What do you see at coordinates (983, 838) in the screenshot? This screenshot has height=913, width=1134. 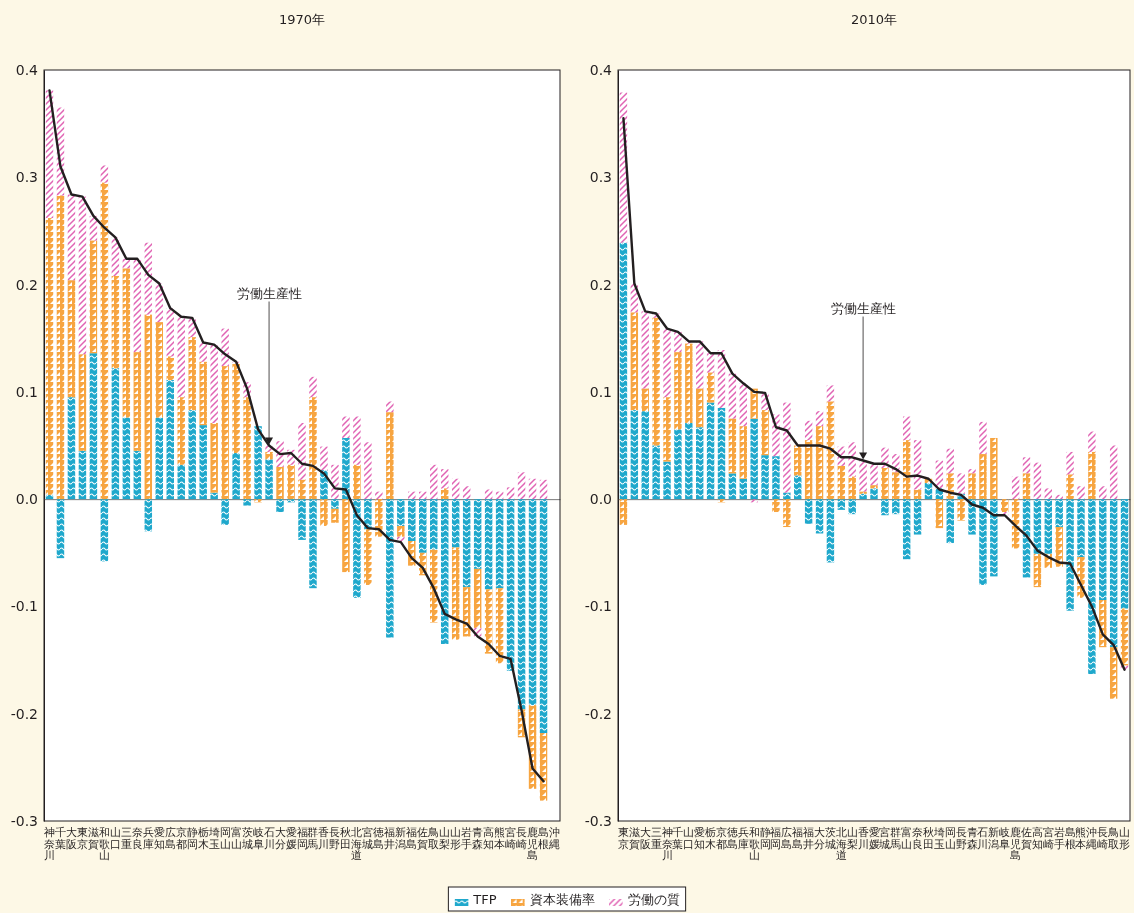 I see `x-tick-label: 石川` at bounding box center [983, 838].